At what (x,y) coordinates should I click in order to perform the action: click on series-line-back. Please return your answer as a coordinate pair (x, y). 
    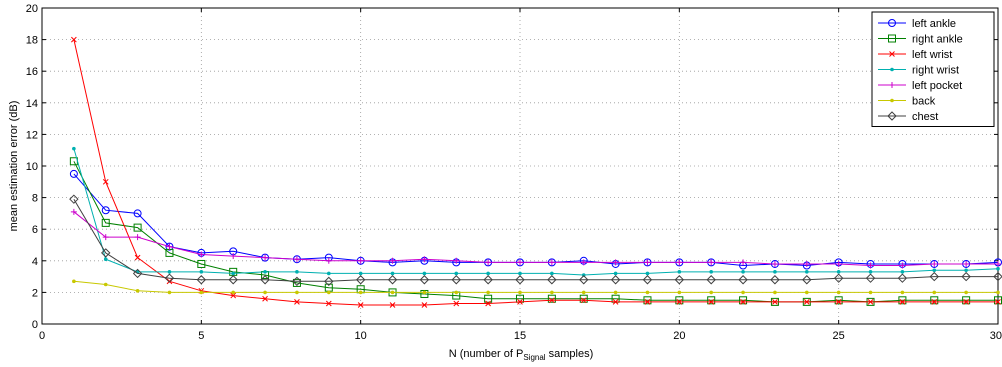
    Looking at the image, I should click on (535, 286).